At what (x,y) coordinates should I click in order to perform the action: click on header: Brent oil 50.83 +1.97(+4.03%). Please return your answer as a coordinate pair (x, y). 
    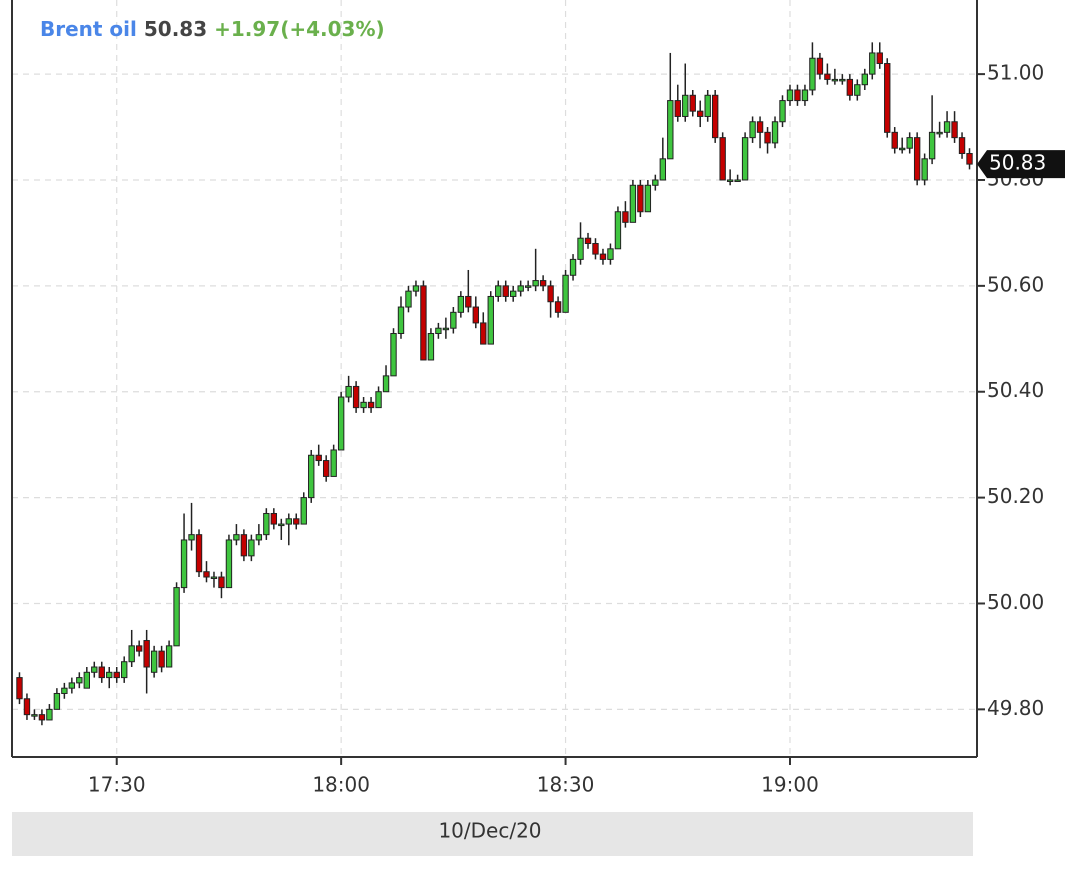
    Looking at the image, I should click on (212, 29).